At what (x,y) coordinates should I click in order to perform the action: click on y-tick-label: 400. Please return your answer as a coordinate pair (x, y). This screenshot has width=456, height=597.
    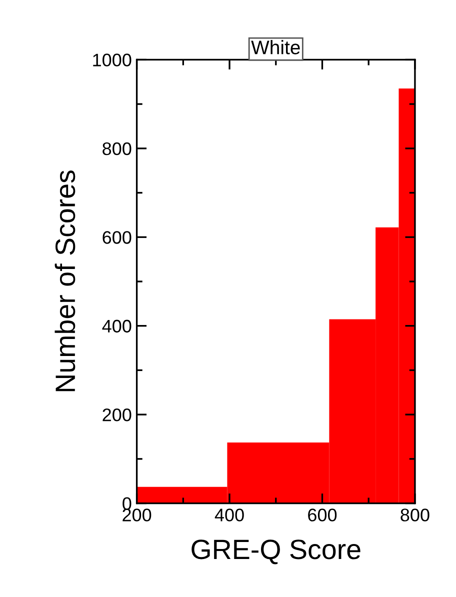
    Looking at the image, I should click on (117, 326).